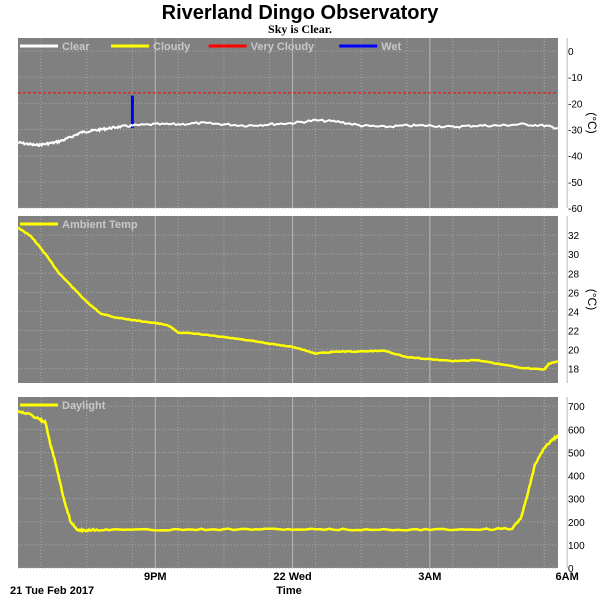 This screenshot has height=600, width=600. I want to click on y-tick-label: -60, so click(575, 209).